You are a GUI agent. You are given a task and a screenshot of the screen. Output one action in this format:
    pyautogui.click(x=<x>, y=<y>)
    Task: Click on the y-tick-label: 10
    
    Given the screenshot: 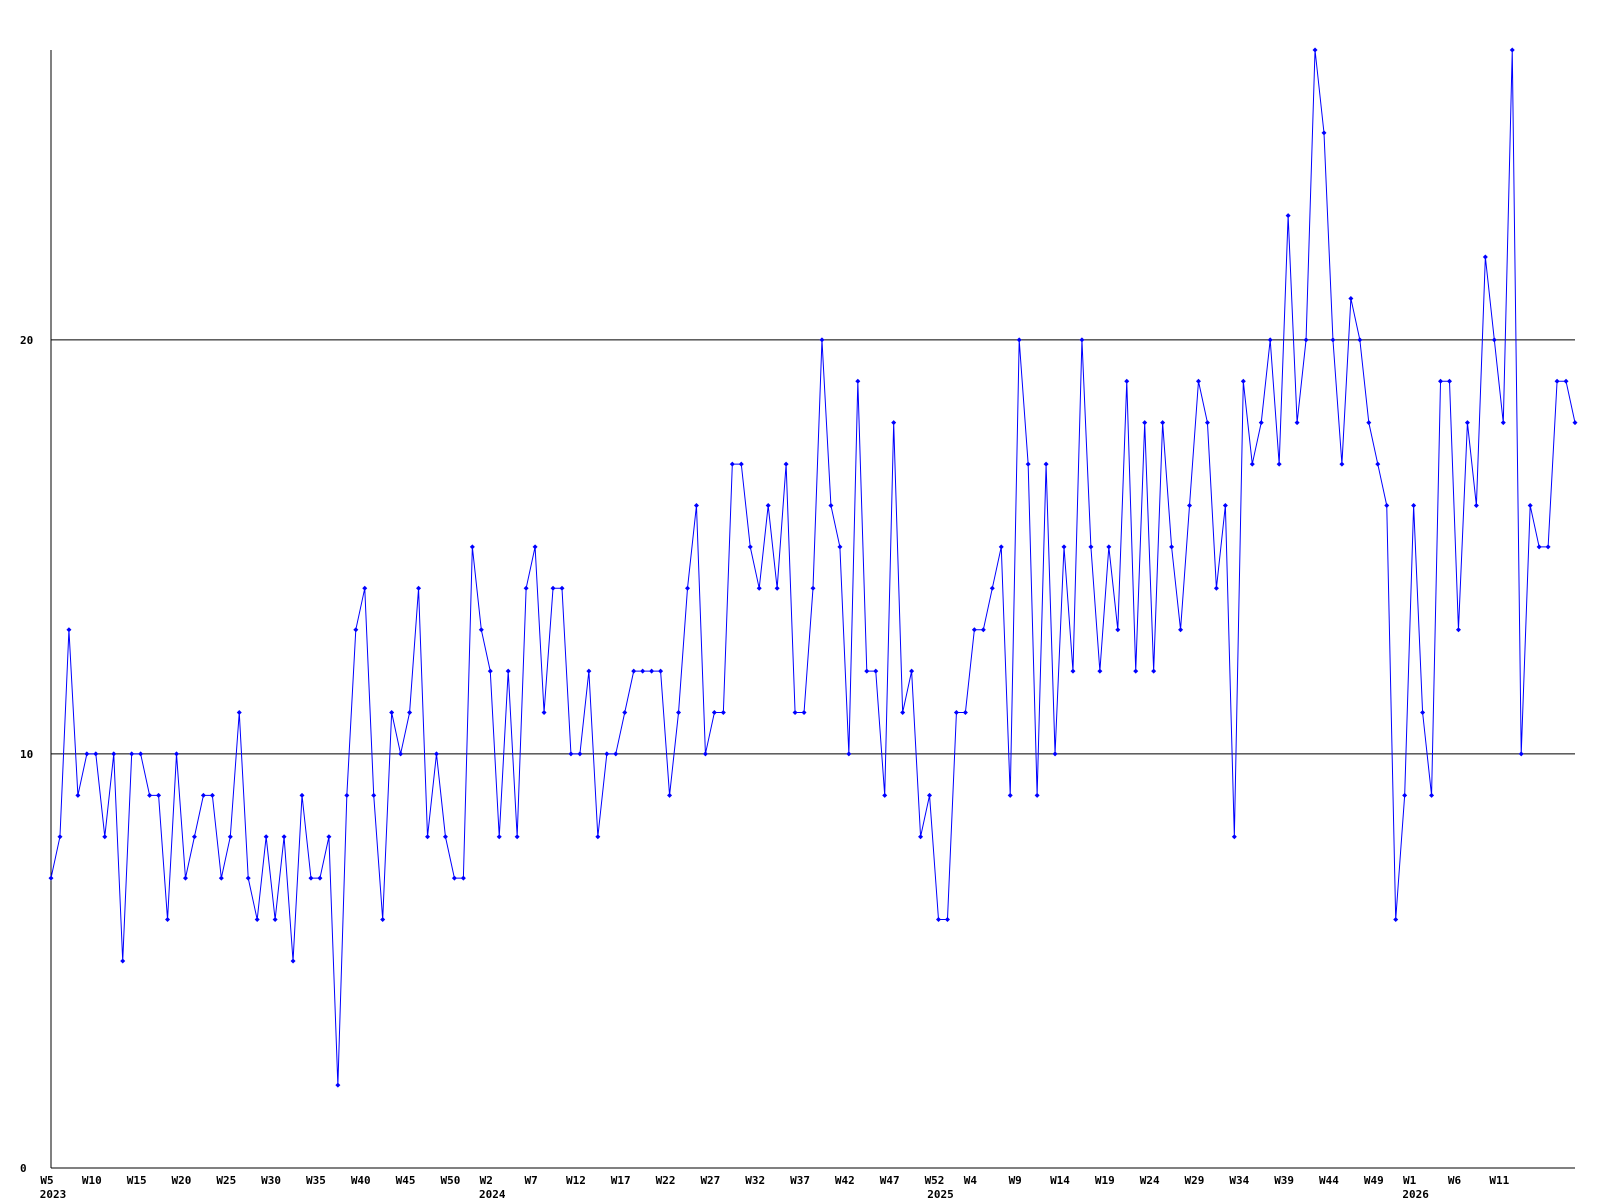 What is the action you would take?
    pyautogui.click(x=26, y=754)
    